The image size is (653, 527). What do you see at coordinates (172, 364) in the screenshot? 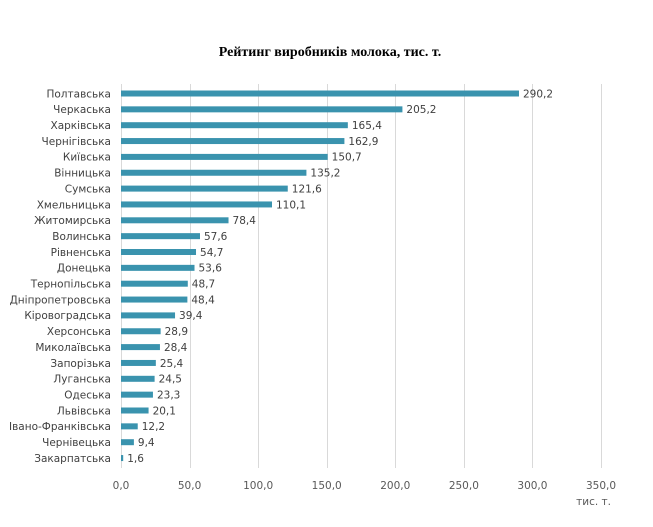
I see `data-label: 25,4` at bounding box center [172, 364].